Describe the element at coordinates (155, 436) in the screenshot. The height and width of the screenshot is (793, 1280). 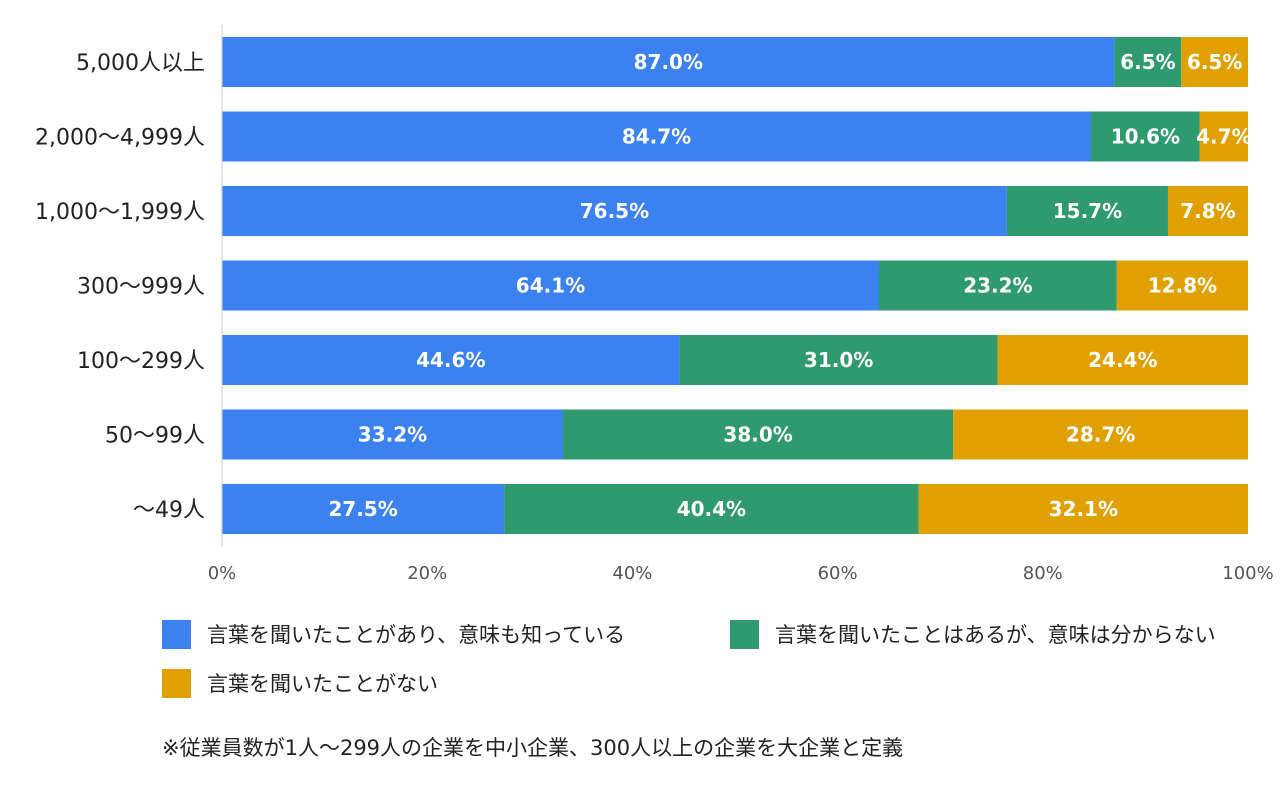
I see `category-label: 50〜99人` at that location.